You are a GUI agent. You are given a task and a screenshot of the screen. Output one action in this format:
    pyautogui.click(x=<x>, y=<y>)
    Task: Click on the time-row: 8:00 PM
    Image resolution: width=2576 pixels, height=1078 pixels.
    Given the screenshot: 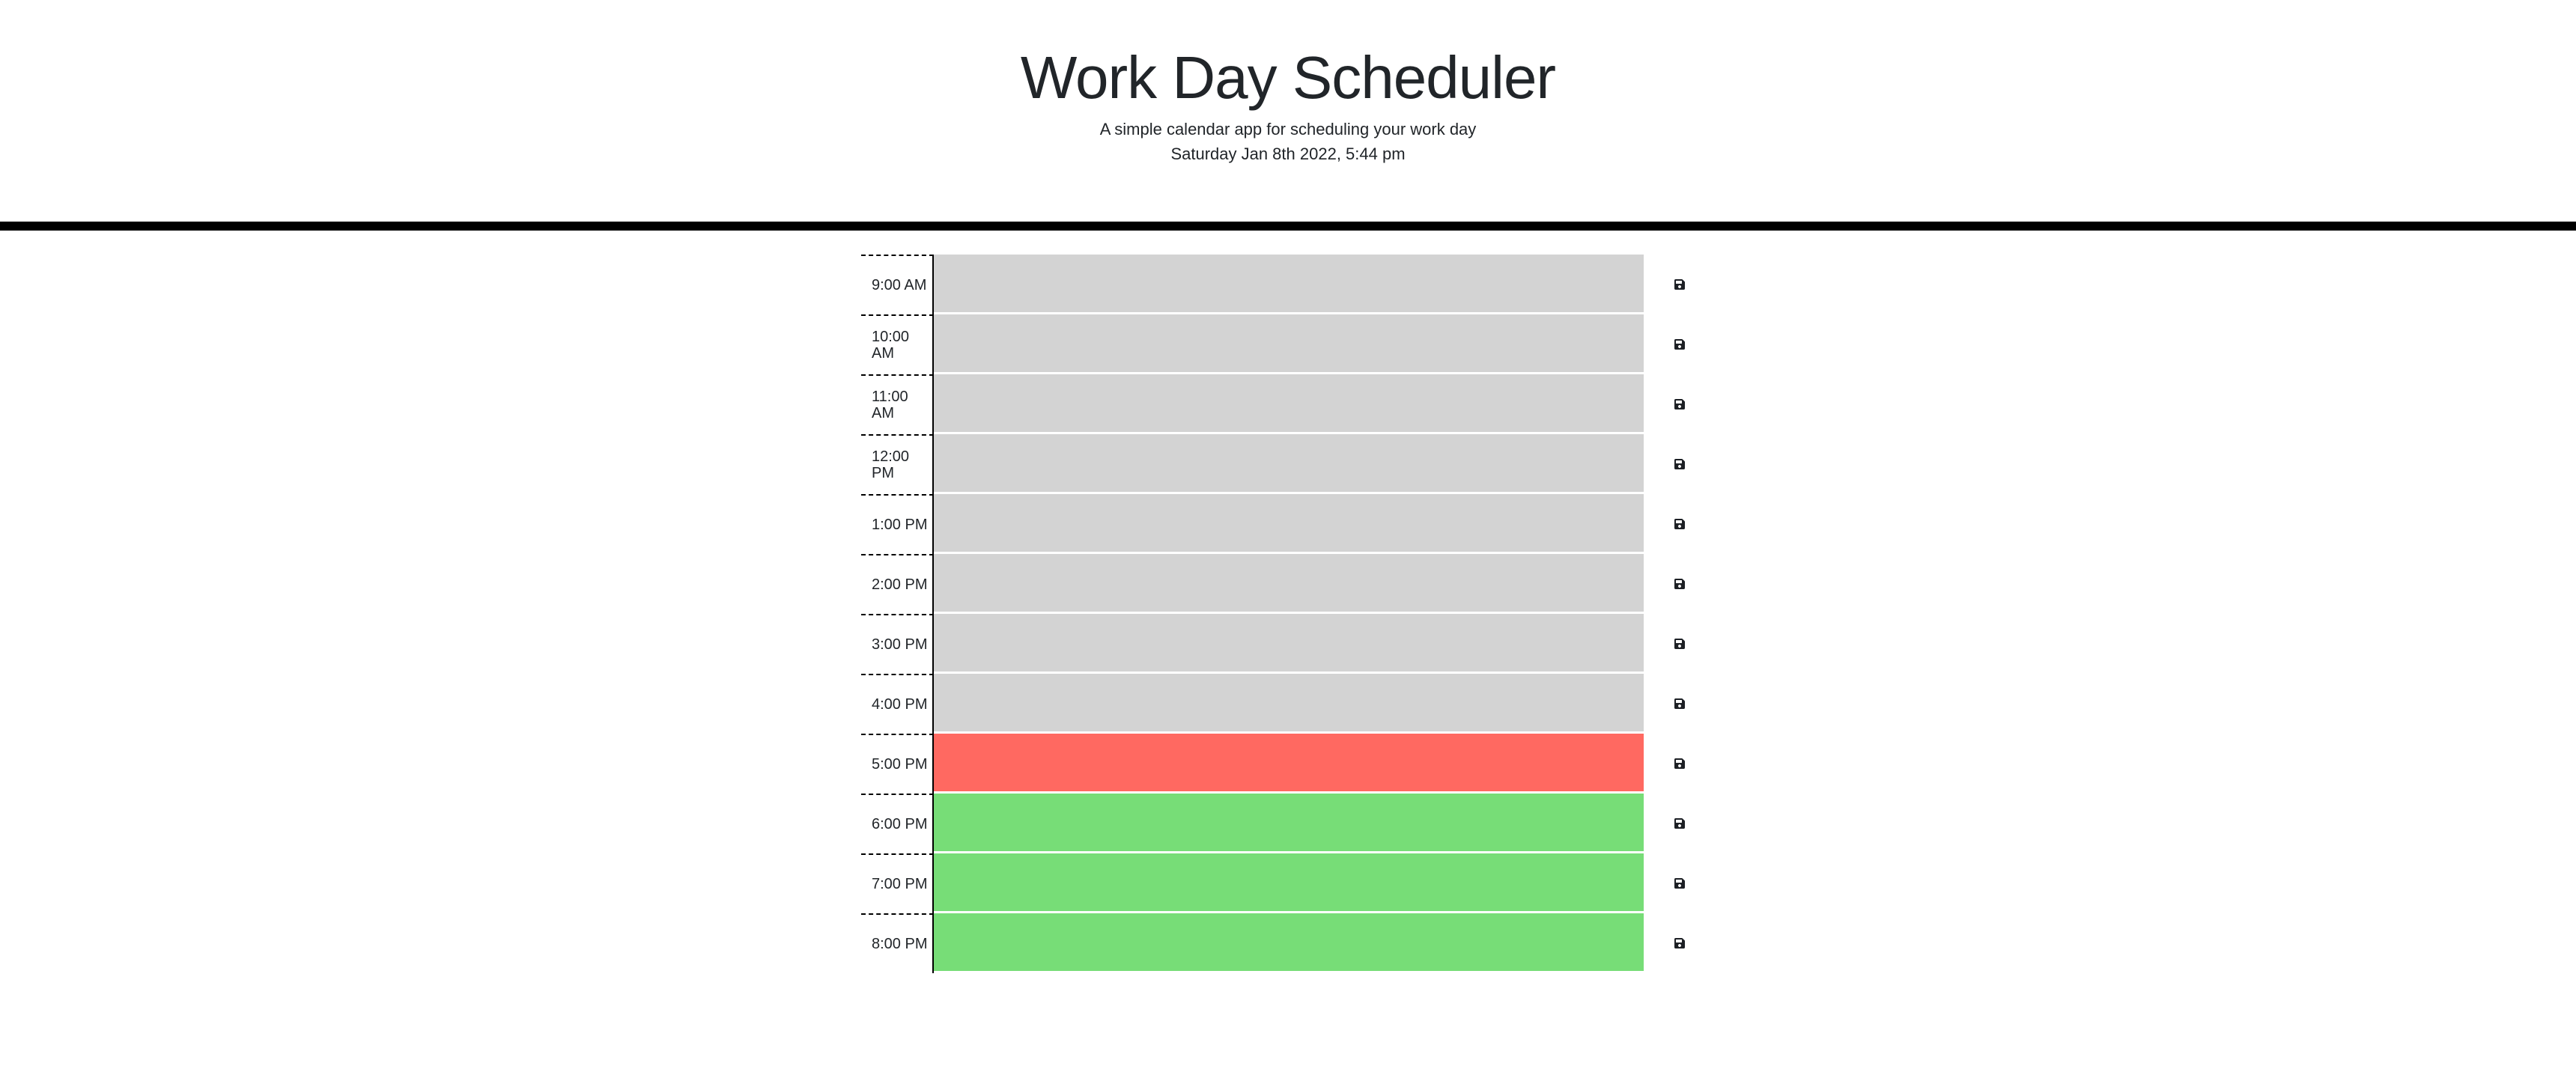 What is the action you would take?
    pyautogui.click(x=1288, y=943)
    